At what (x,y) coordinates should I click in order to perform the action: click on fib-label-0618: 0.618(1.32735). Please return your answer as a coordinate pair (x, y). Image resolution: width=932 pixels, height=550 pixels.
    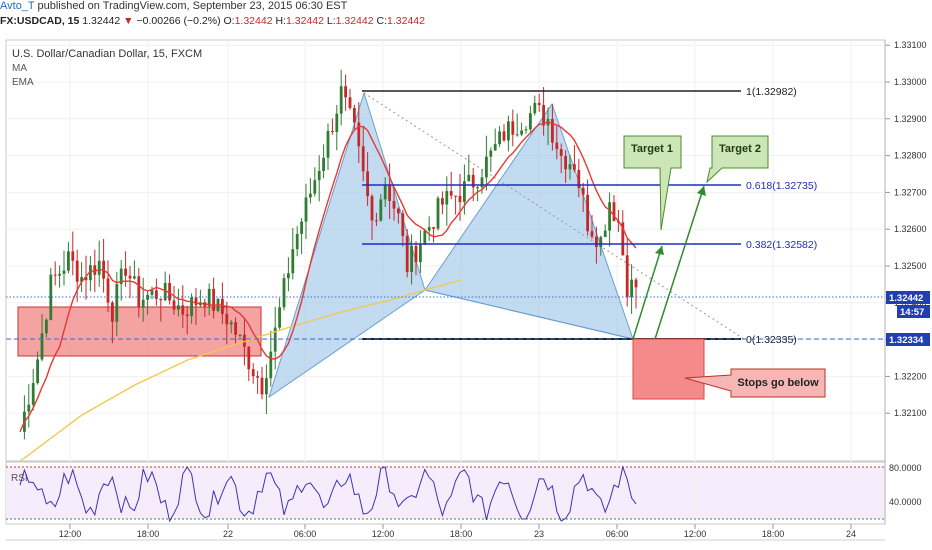
    Looking at the image, I should click on (781, 186).